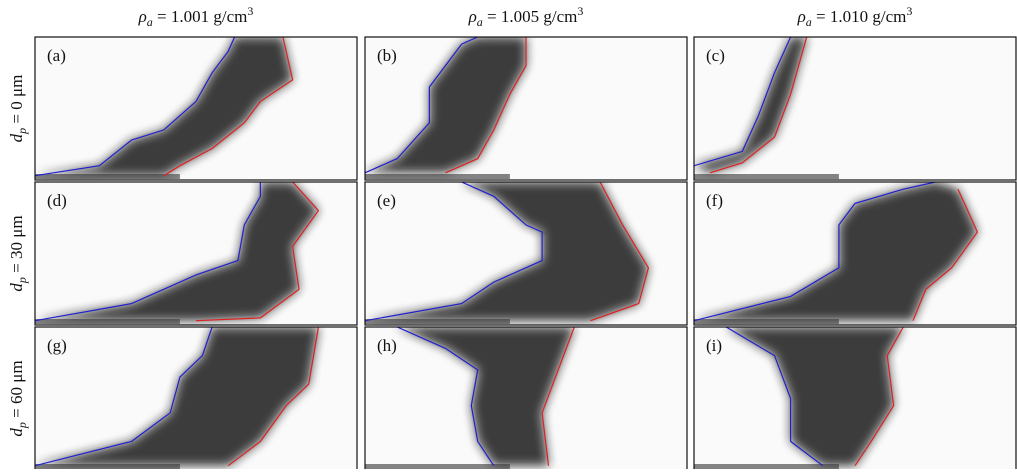 The width and height of the screenshot is (1017, 474). I want to click on panel-label: (d), so click(57, 200).